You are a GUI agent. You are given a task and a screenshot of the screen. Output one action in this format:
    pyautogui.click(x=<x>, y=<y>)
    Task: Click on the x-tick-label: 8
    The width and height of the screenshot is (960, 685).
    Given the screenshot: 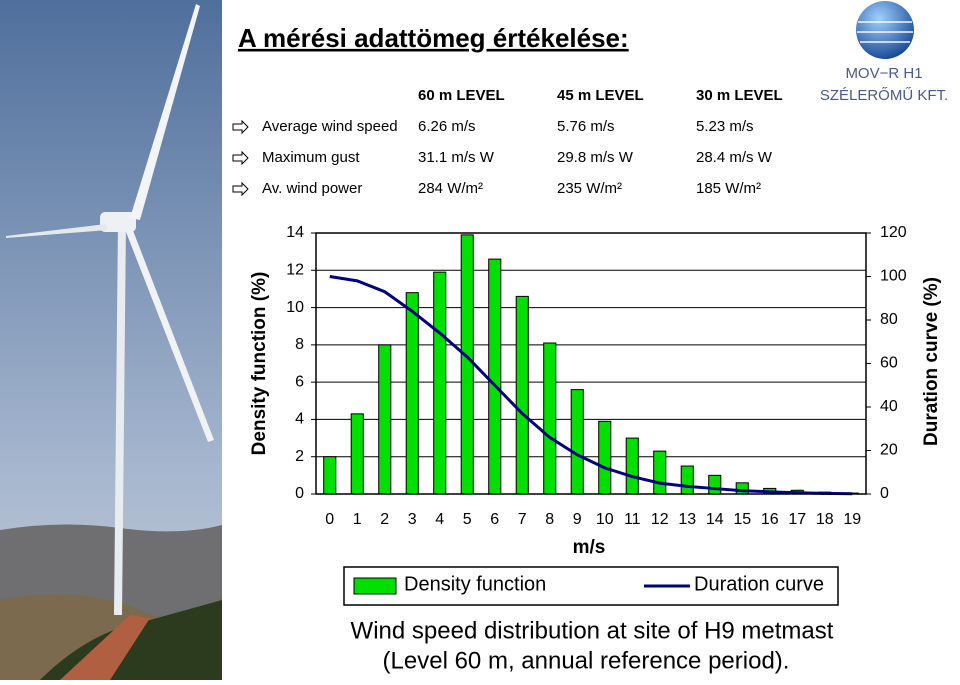 What is the action you would take?
    pyautogui.click(x=549, y=519)
    